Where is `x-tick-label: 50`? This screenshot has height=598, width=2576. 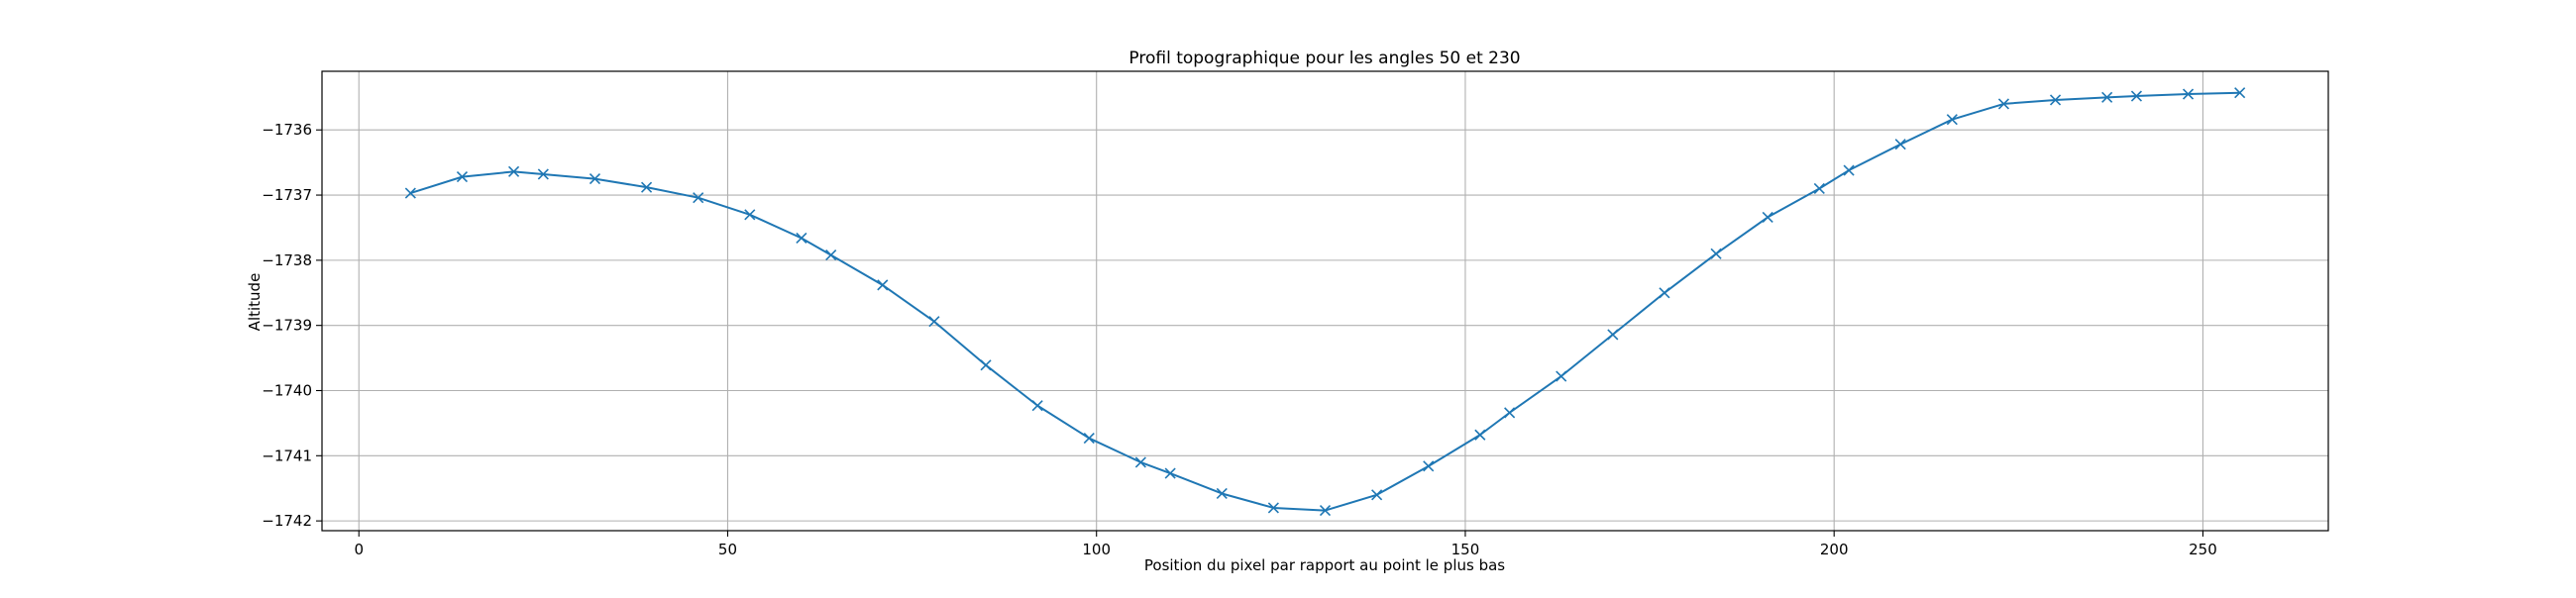
x-tick-label: 50 is located at coordinates (727, 549).